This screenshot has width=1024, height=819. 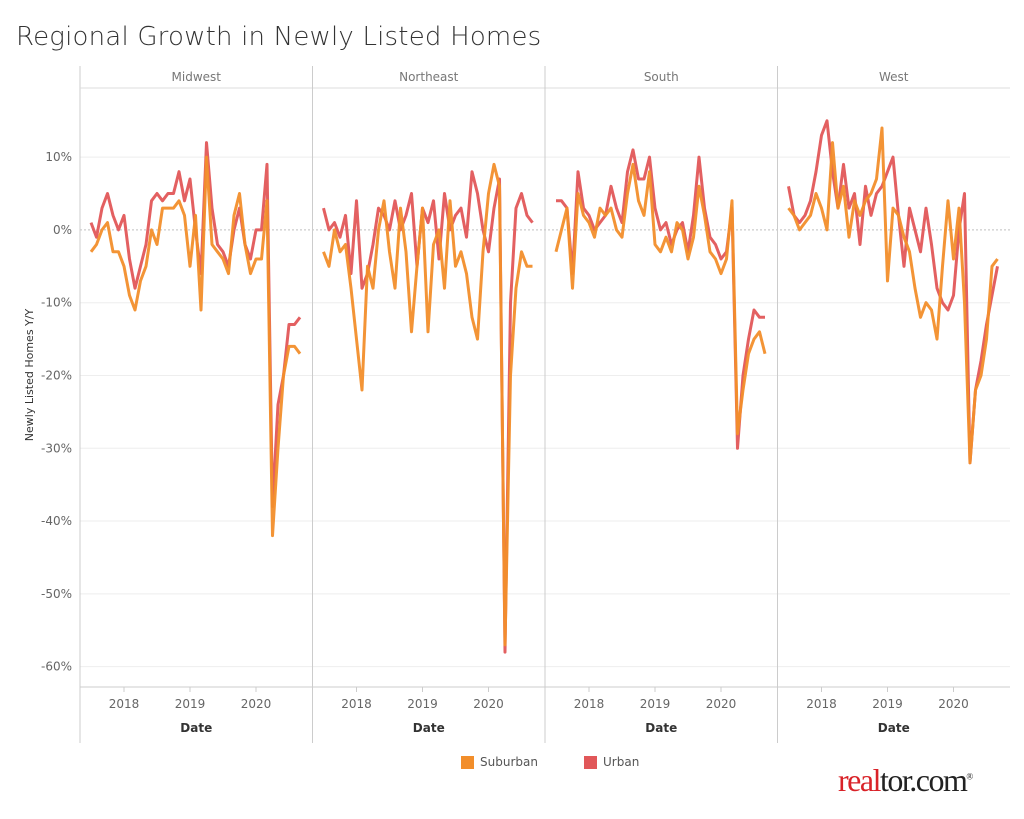 I want to click on panel-header-west: West, so click(x=894, y=77).